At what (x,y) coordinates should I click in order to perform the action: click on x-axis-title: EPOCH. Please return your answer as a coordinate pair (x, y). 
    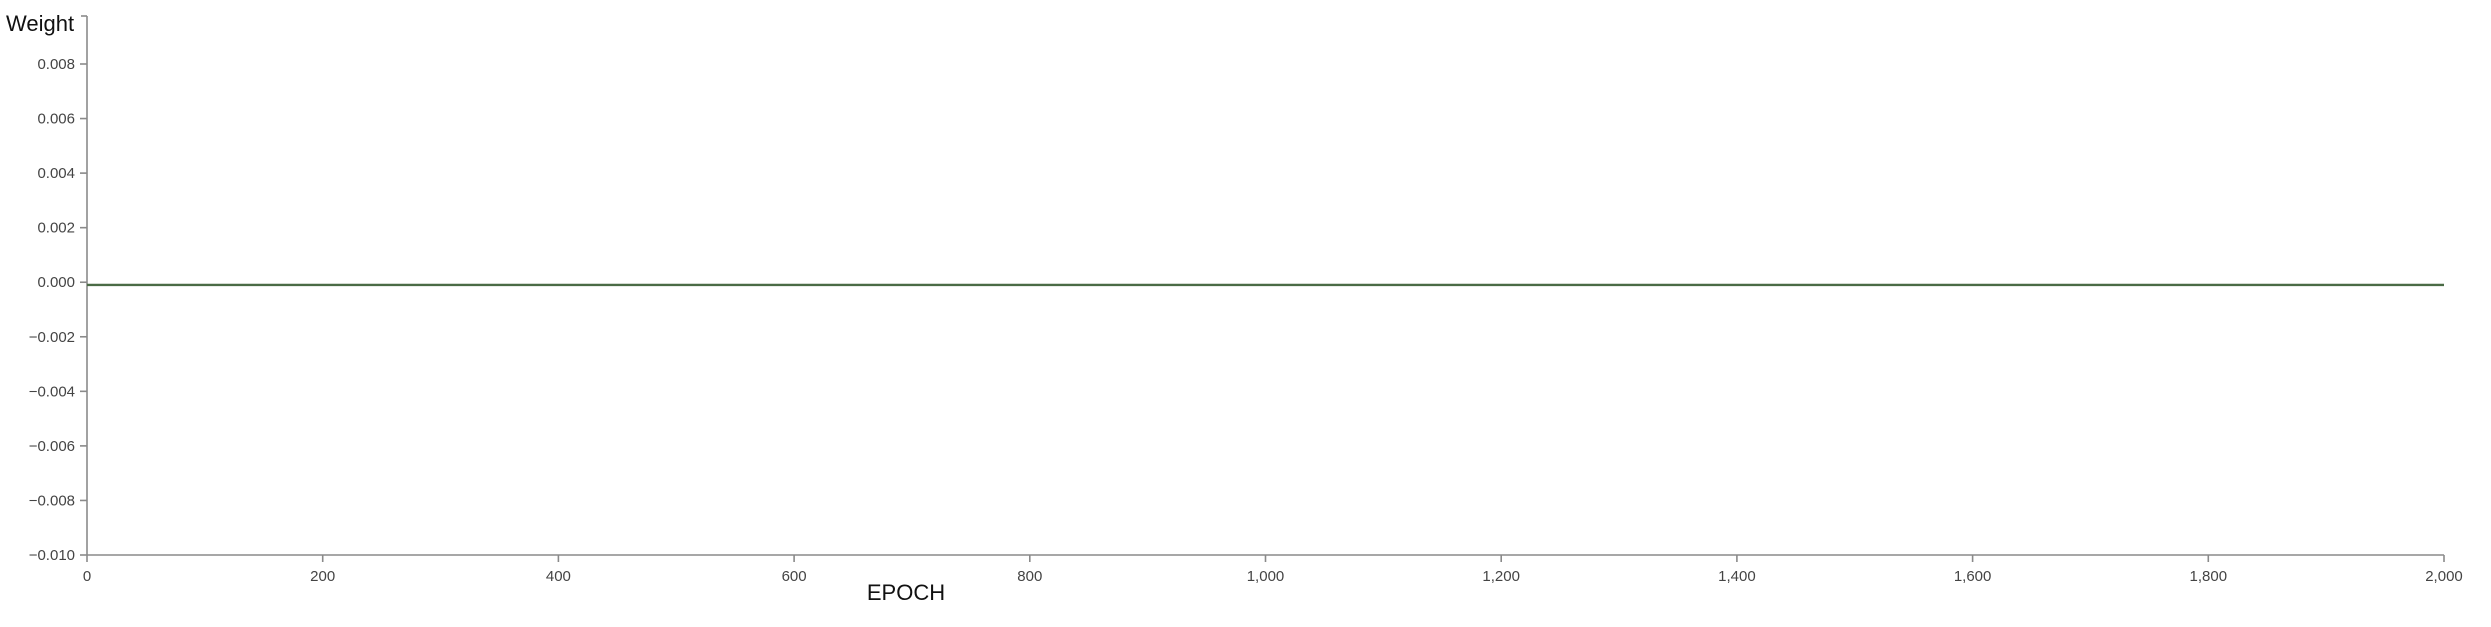
    Looking at the image, I should click on (906, 592).